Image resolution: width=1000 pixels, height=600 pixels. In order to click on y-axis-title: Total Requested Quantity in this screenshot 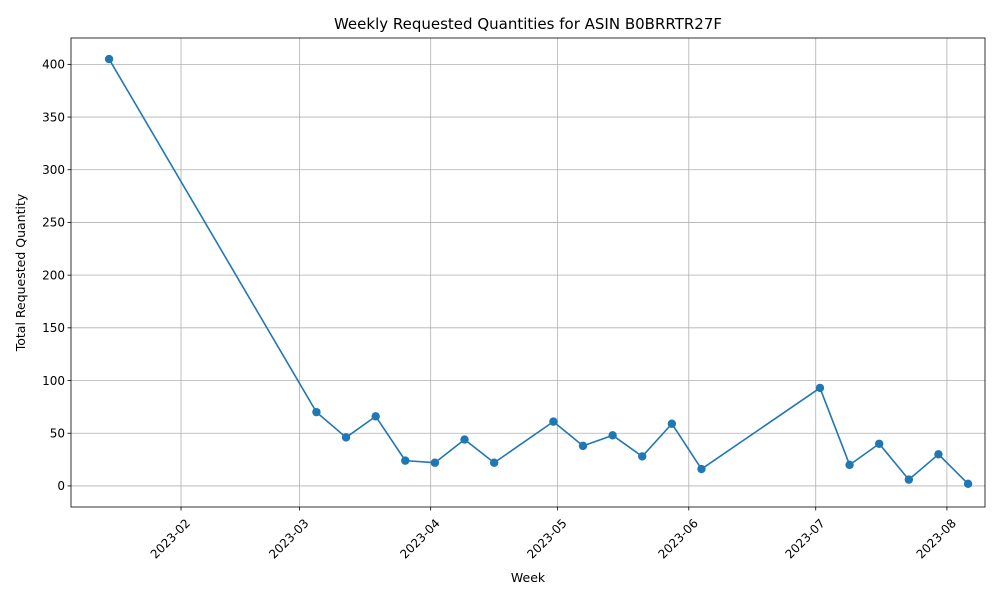, I will do `click(20, 272)`.